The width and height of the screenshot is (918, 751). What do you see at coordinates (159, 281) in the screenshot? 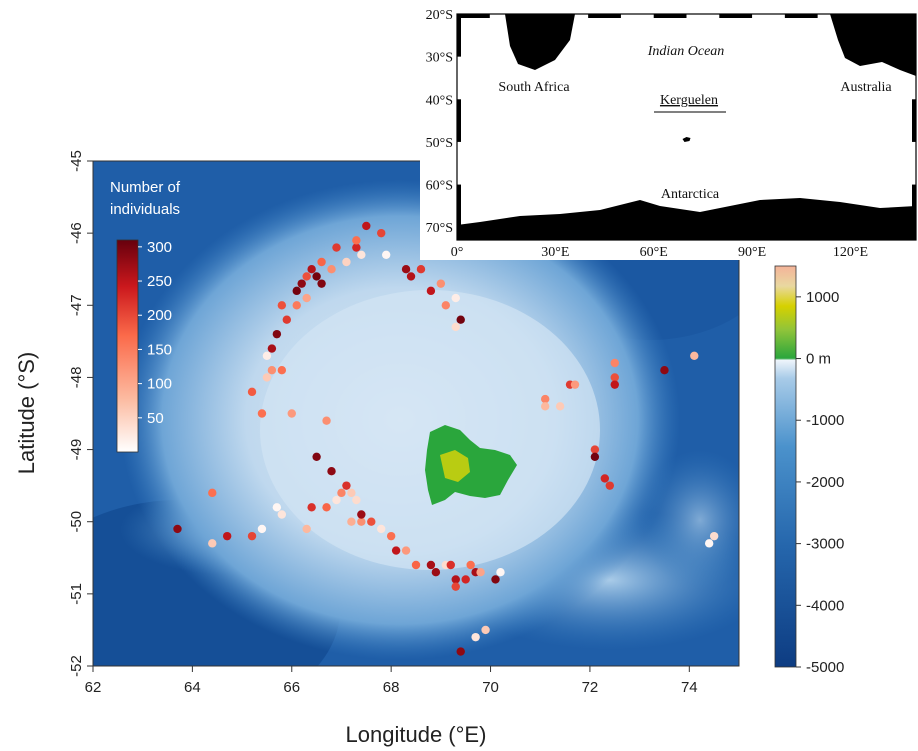
I see `legend-tick-label: 250` at bounding box center [159, 281].